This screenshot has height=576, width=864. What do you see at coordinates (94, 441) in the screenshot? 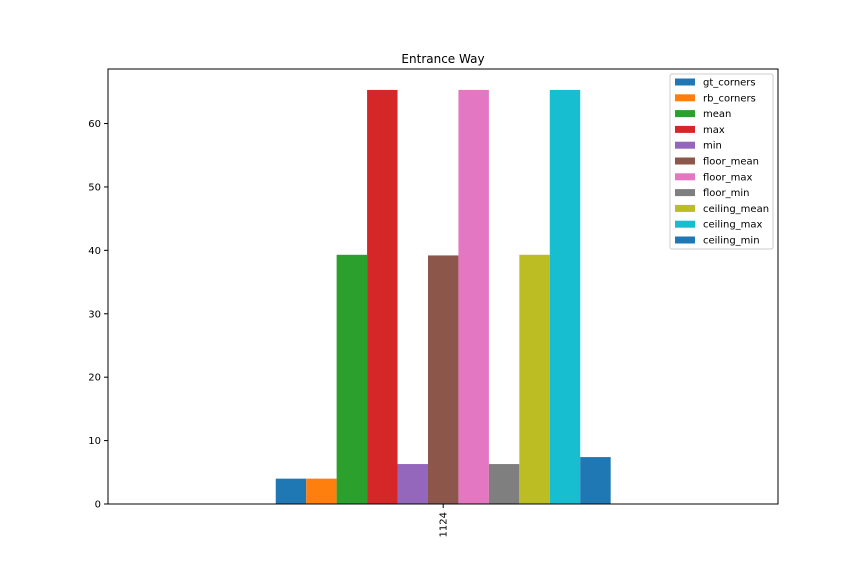
I see `y-tick-label: 10` at bounding box center [94, 441].